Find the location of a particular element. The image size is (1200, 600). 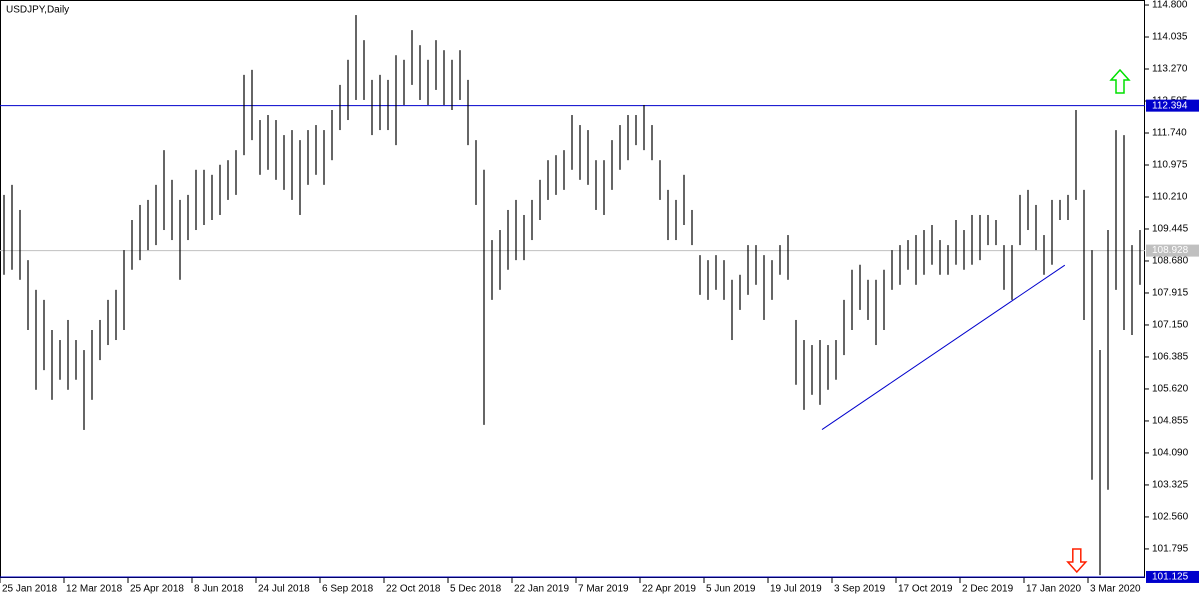

y-tick-label: 104.090 is located at coordinates (1170, 453).